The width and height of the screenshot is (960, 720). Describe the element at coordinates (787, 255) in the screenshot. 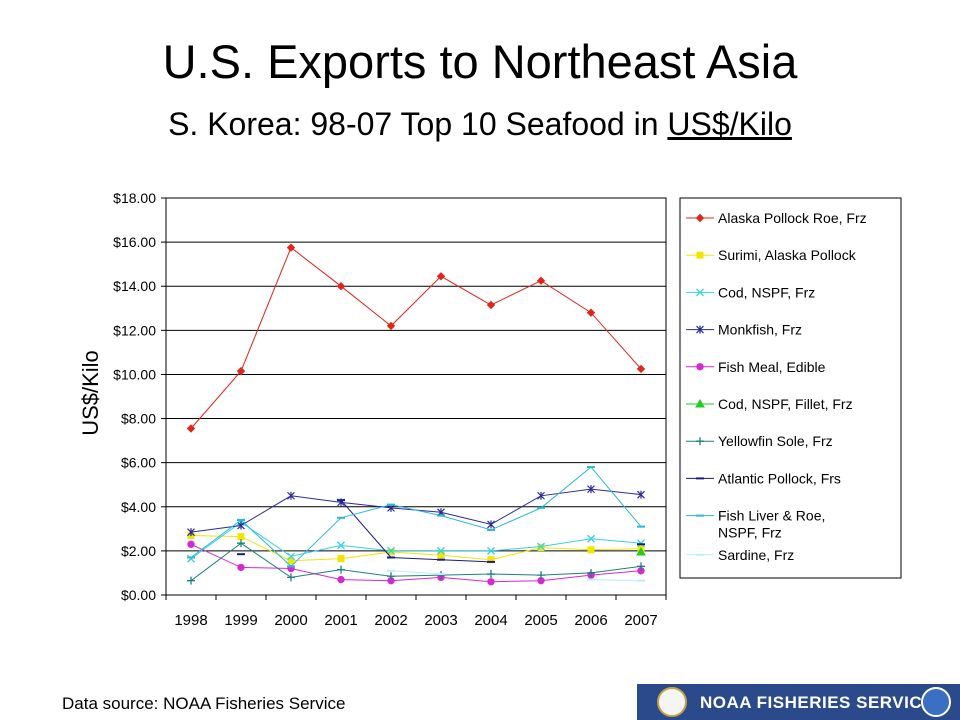

I see `legend-label: Surimi, Alaska Pollock` at that location.